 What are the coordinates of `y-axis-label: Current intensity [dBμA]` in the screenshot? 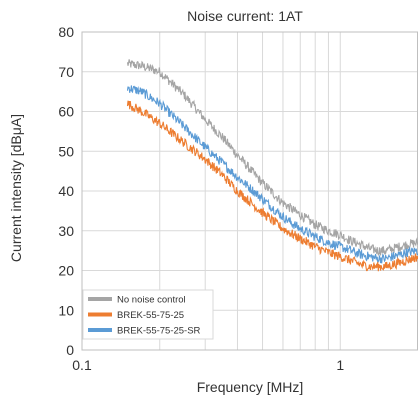 It's located at (16, 188).